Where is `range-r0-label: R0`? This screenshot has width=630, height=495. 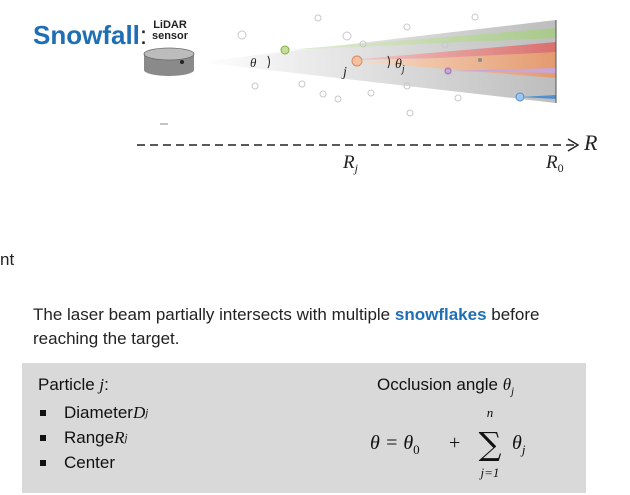
range-r0-label: R0 is located at coordinates (554, 163).